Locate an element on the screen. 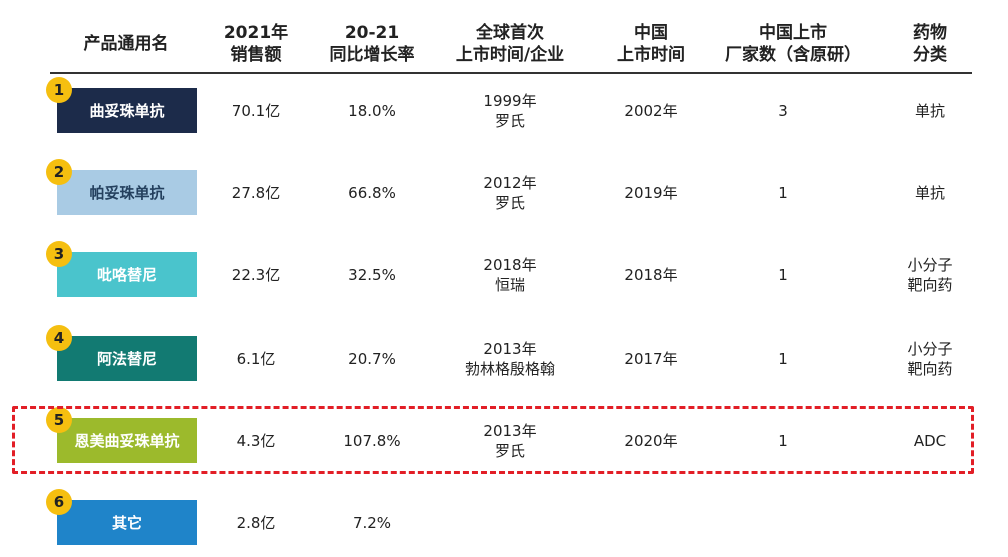 This screenshot has width=1008, height=557. sales-value: 4.3亿 is located at coordinates (256, 441).